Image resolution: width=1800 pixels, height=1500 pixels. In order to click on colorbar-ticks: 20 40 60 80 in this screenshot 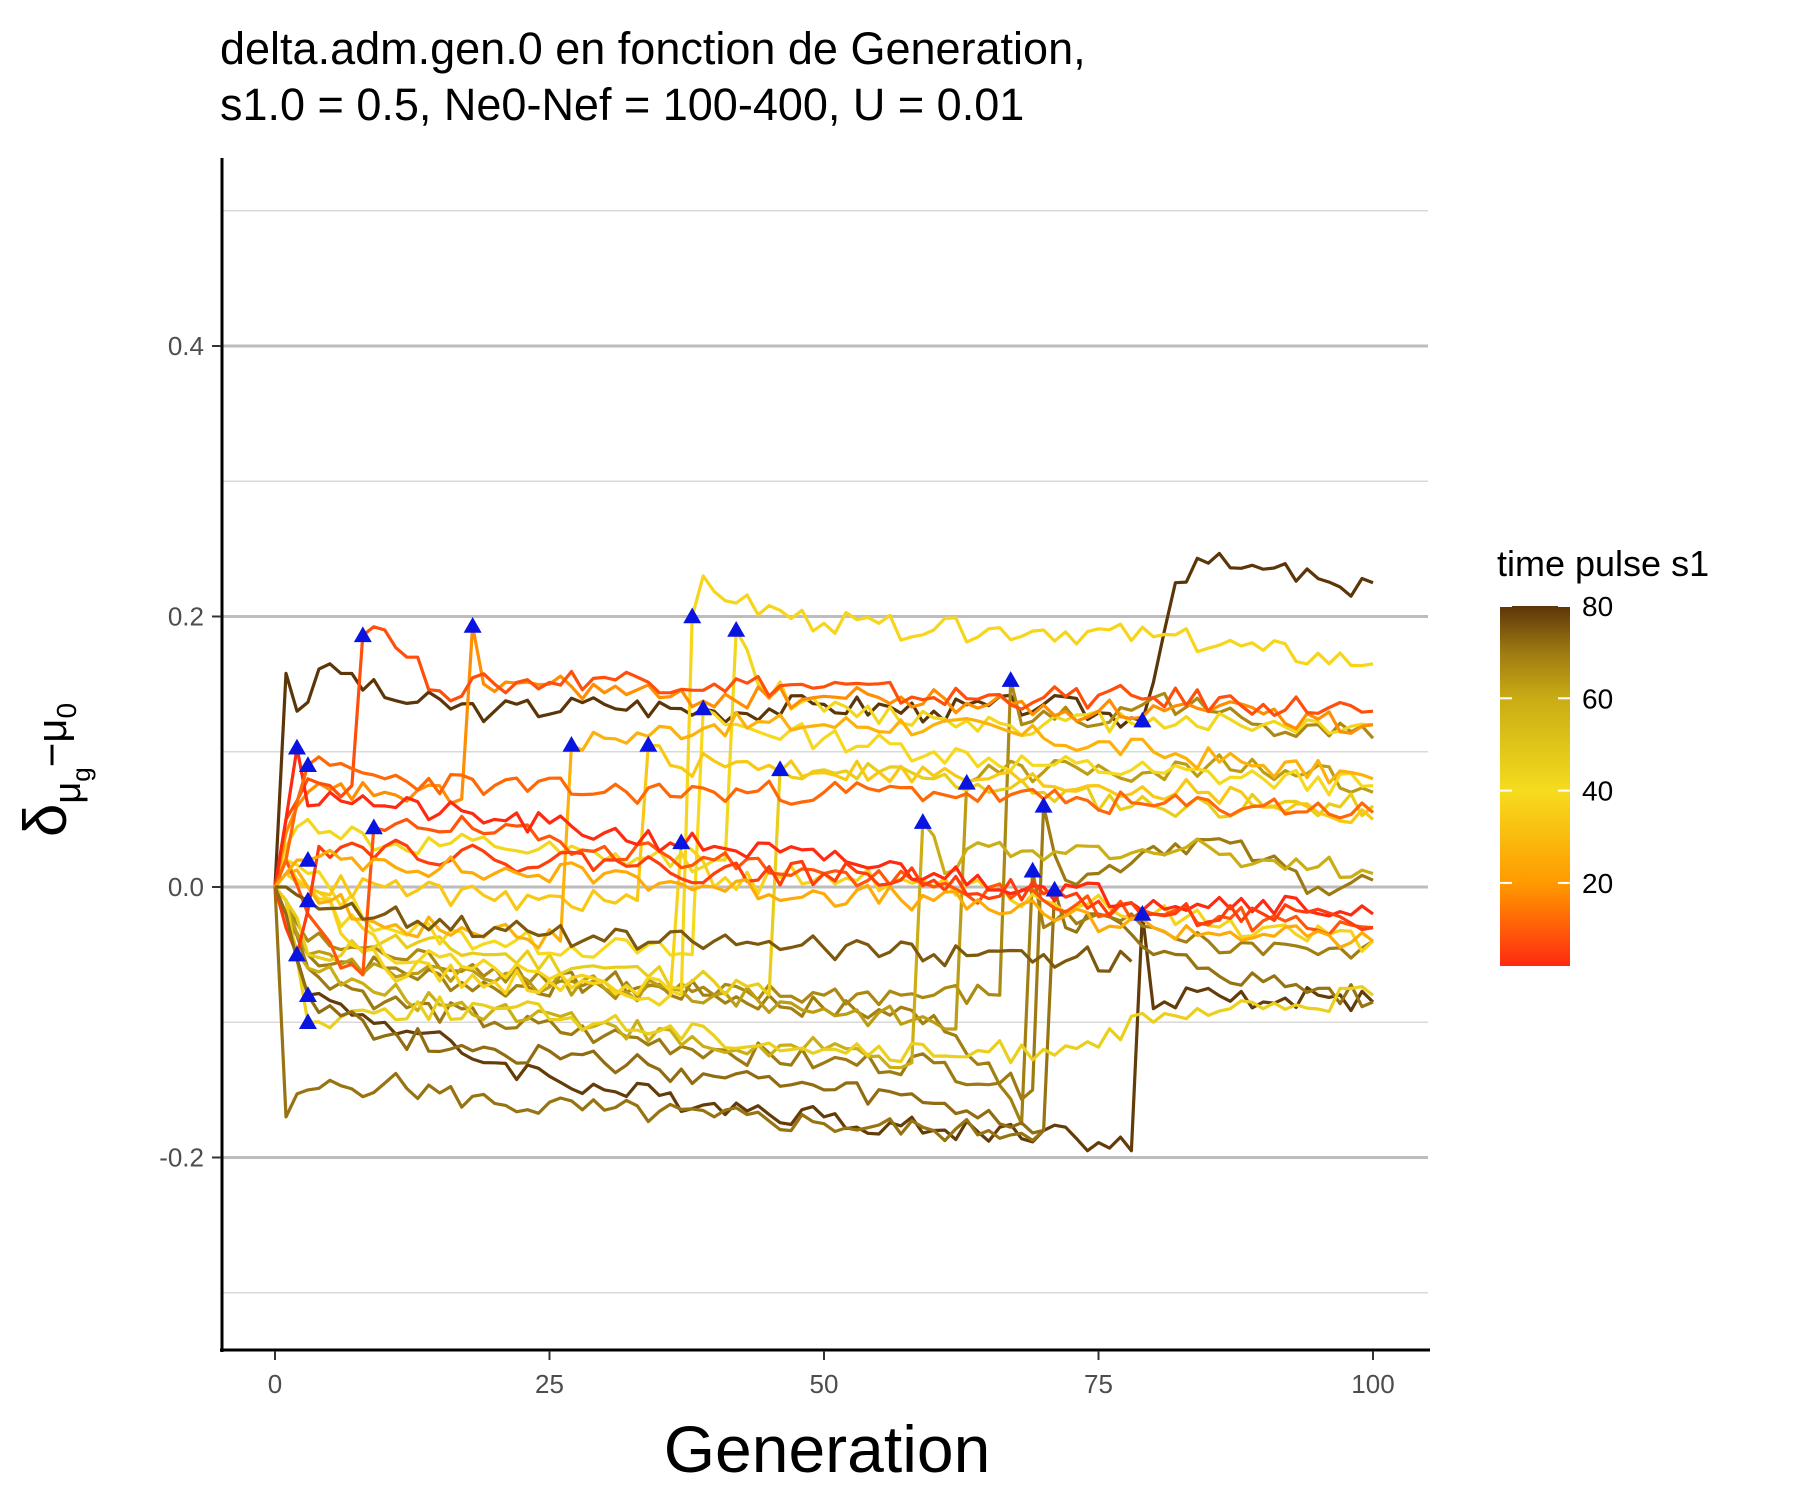, I will do `click(1556, 745)`.